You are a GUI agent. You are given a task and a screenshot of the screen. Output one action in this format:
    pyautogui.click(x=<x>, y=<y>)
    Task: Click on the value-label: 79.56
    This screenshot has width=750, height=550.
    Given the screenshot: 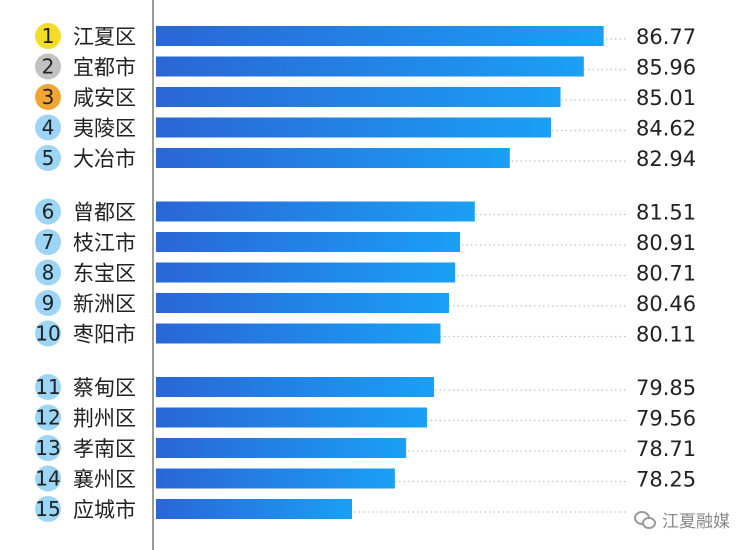 What is the action you would take?
    pyautogui.click(x=666, y=419)
    